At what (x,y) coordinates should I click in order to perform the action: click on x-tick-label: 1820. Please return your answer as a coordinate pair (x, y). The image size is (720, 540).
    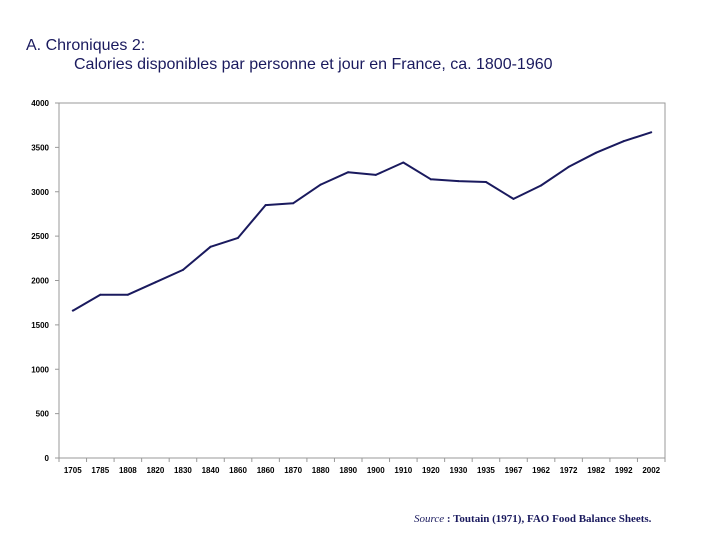
    Looking at the image, I should click on (156, 470).